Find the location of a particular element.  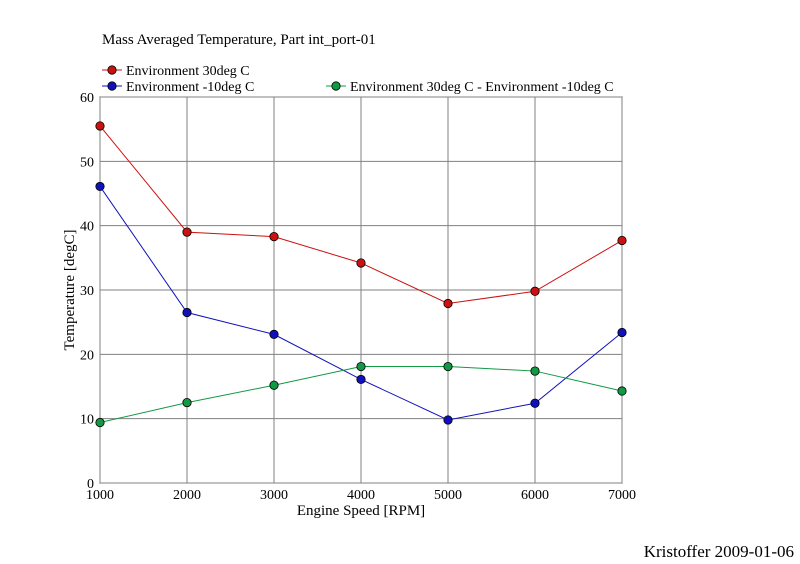

y-tick-label: 40 is located at coordinates (87, 227).